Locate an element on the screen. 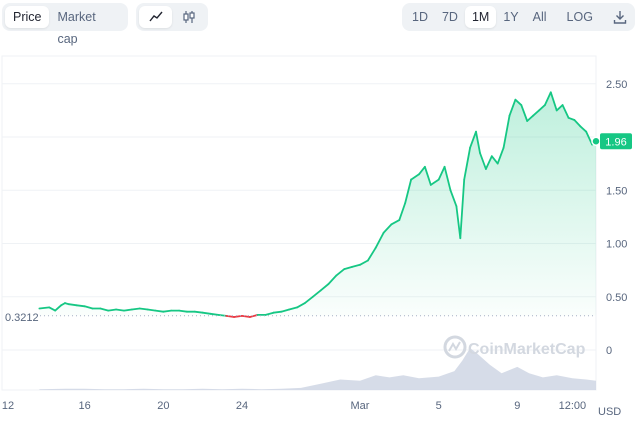 This screenshot has width=640, height=423. x-tick-label: 12 is located at coordinates (8, 406).